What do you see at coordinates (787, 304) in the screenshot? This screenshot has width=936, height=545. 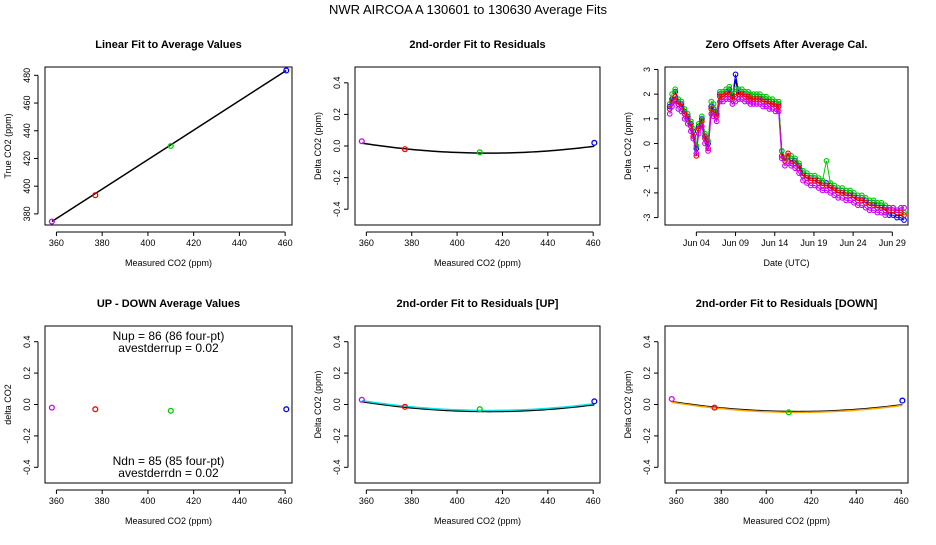 I see `panel-title: 2nd-order Fit to Residuals [DOWN]` at bounding box center [787, 304].